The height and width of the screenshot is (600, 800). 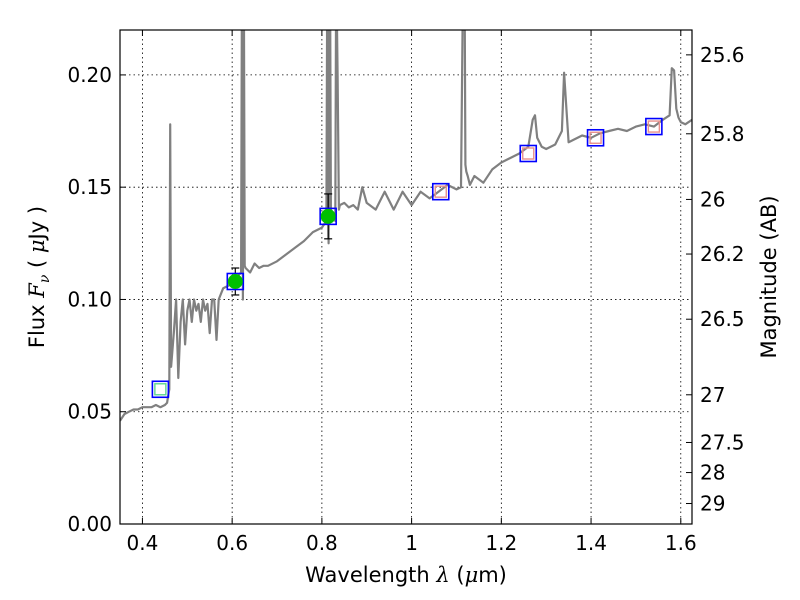 I want to click on y-axis-title: Flux Fν ( μJy ), so click(x=39, y=277).